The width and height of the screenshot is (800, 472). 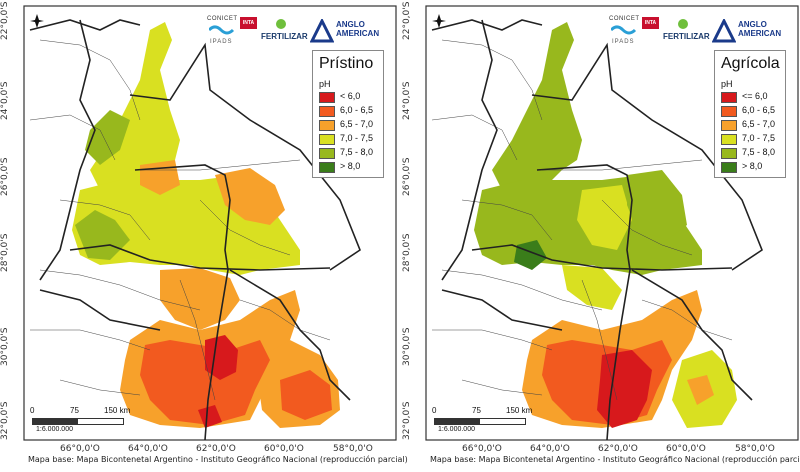 I want to click on legend-label: < 6,0, so click(x=350, y=96).